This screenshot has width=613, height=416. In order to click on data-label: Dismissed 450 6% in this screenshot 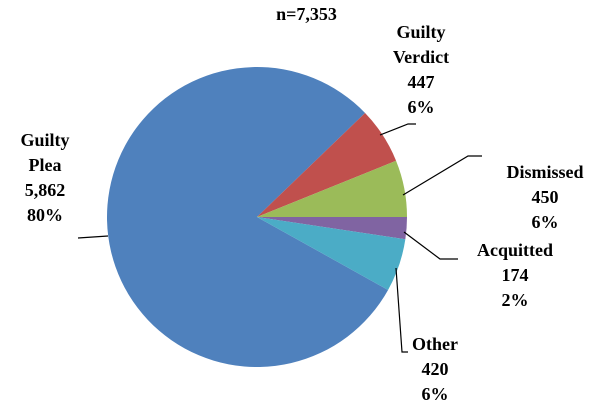, I will do `click(545, 197)`.